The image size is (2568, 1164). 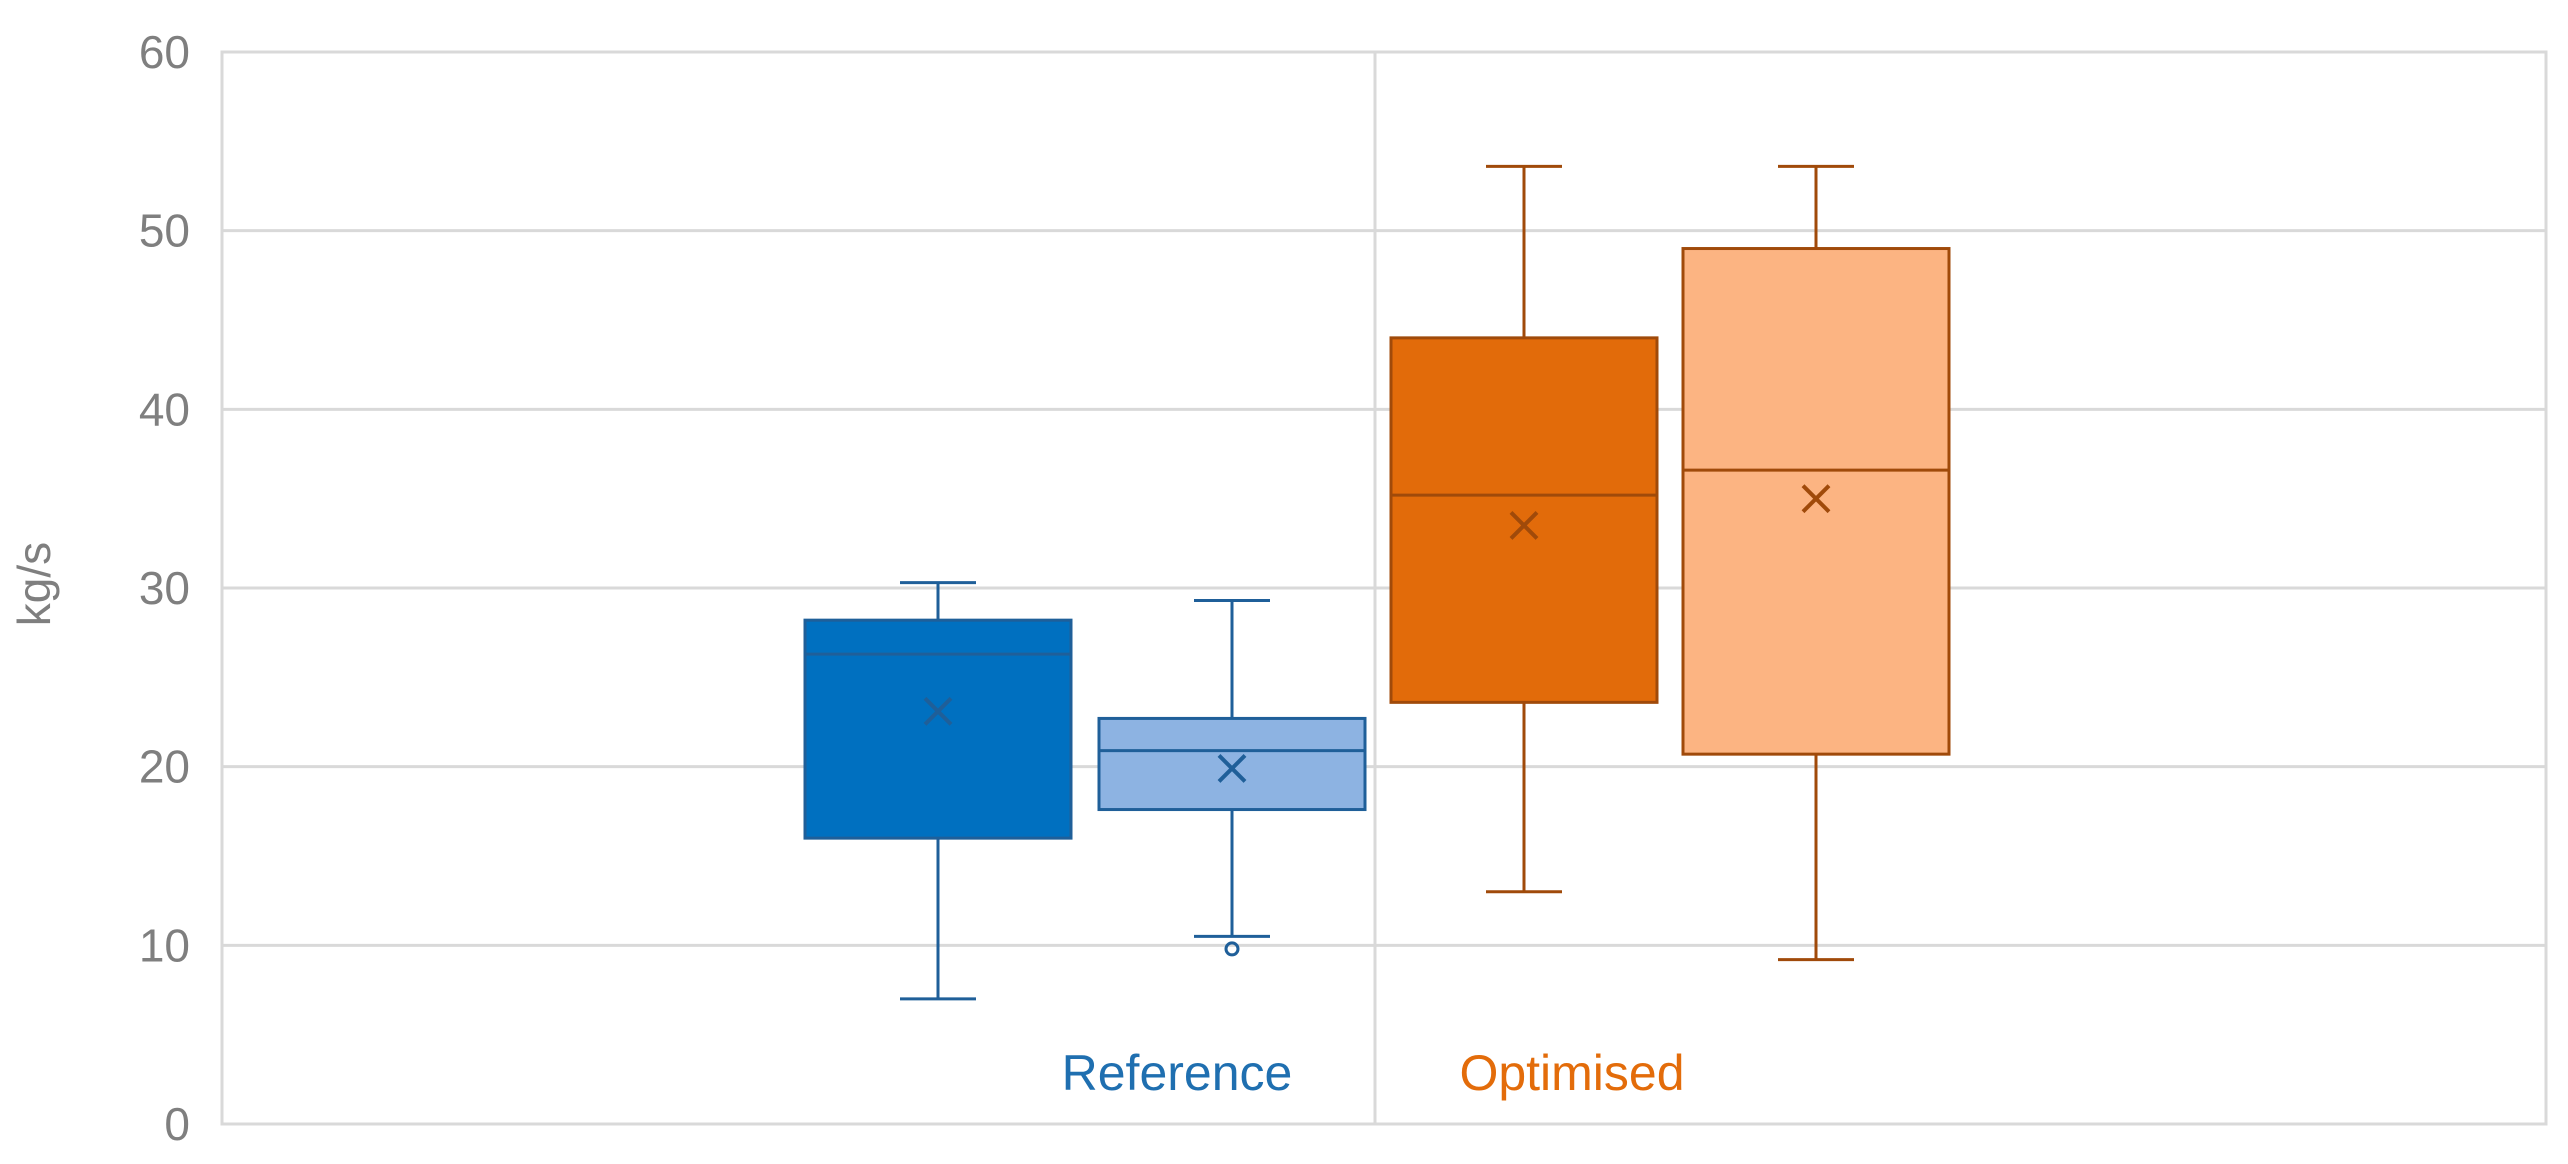 I want to click on y-axis-ticks: 0 10 20 30 40 50 60, so click(x=164, y=588).